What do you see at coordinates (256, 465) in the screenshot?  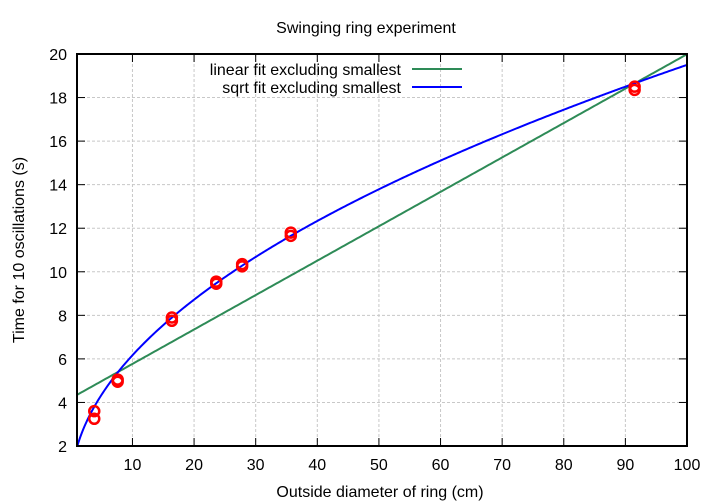 I see `x-tick-label: 30` at bounding box center [256, 465].